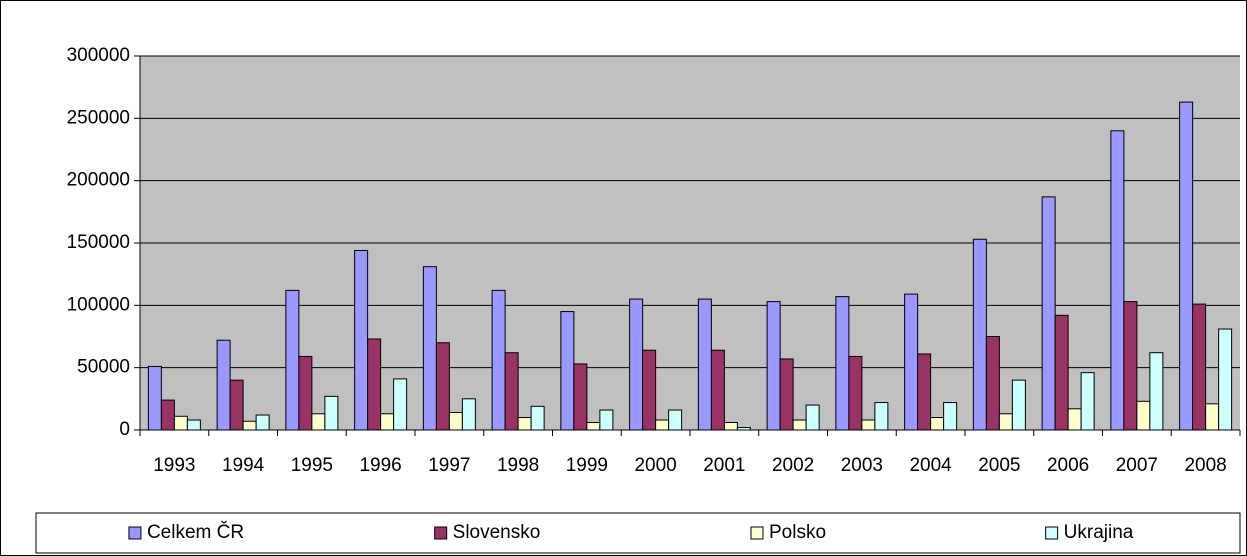 This screenshot has height=556, width=1247. I want to click on x-tick-label: 2000, so click(655, 465).